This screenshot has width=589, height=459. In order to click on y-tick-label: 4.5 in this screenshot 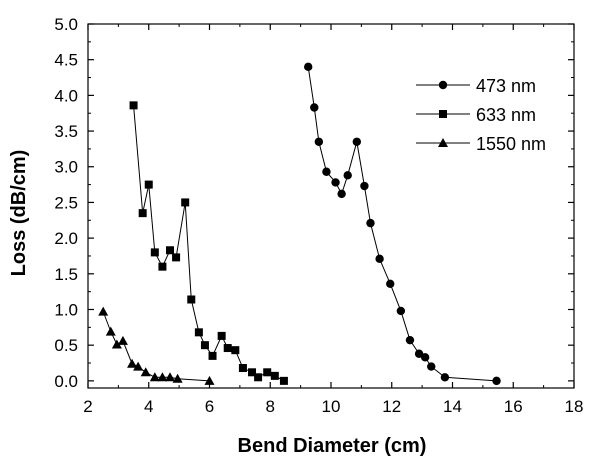, I will do `click(66, 60)`.